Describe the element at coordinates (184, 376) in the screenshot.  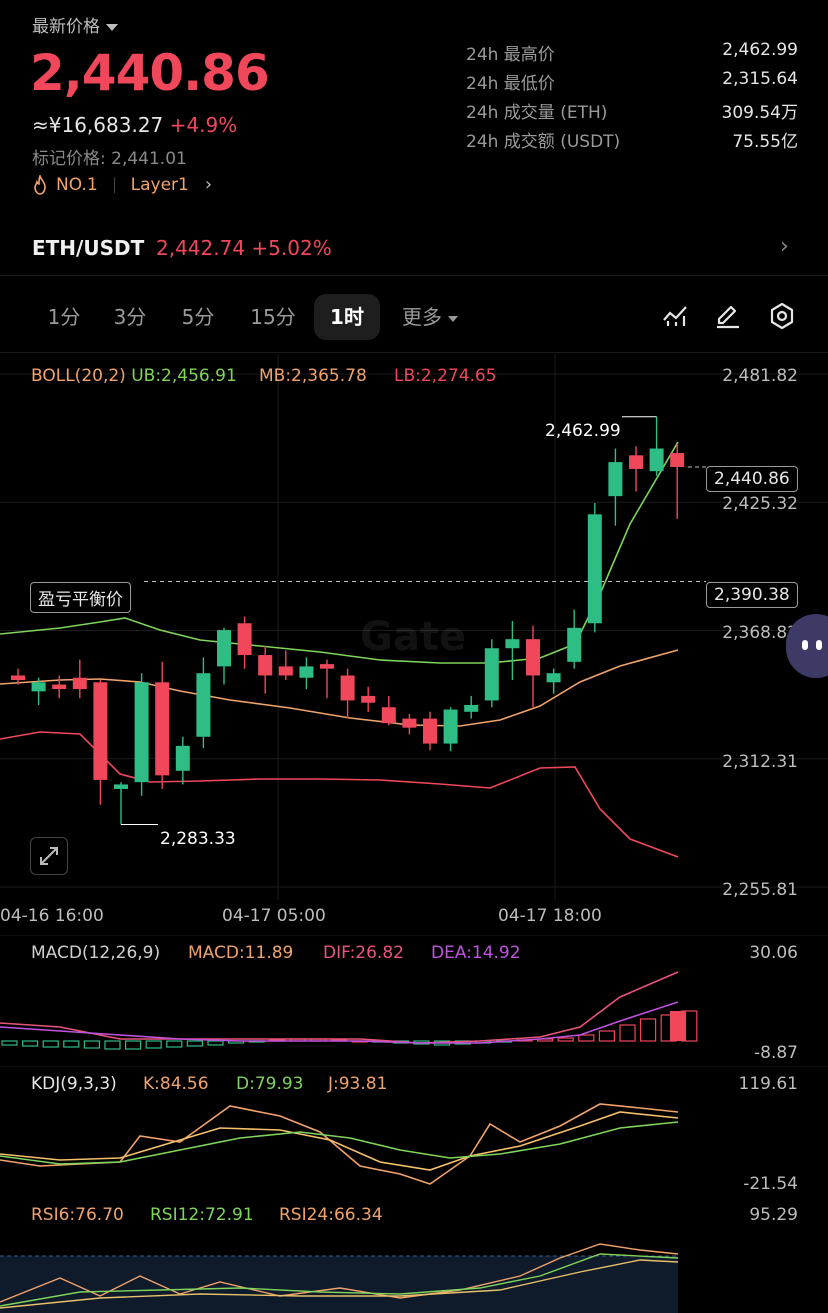
I see `boll-ub: UB:2,456.91` at that location.